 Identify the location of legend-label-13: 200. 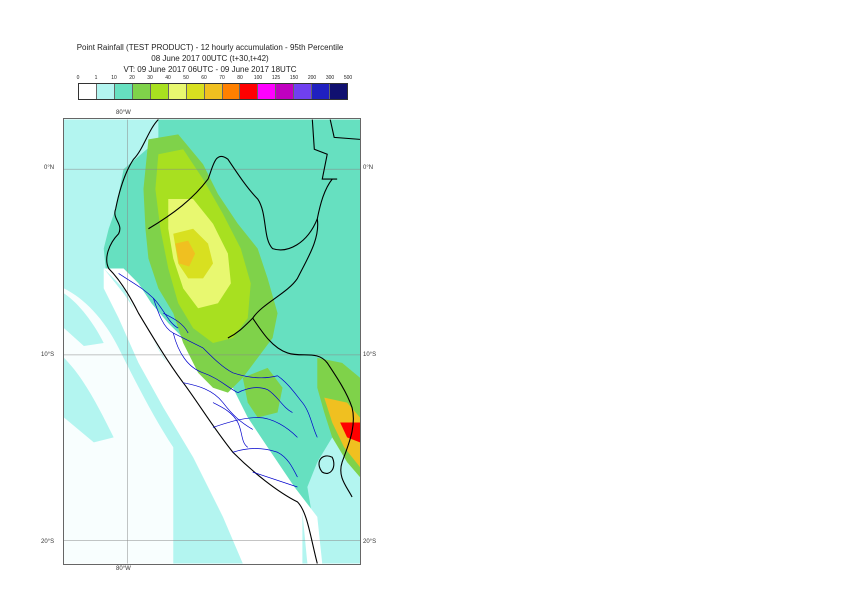
(312, 78).